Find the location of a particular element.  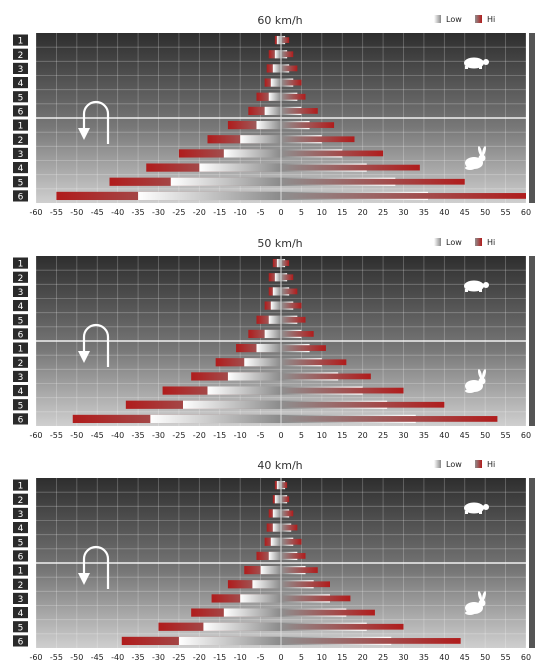

x-tick-label: 15 is located at coordinates (342, 657).